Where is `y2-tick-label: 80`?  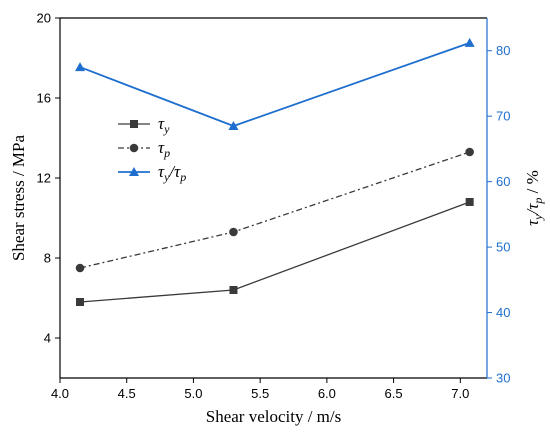 y2-tick-label: 80 is located at coordinates (503, 50).